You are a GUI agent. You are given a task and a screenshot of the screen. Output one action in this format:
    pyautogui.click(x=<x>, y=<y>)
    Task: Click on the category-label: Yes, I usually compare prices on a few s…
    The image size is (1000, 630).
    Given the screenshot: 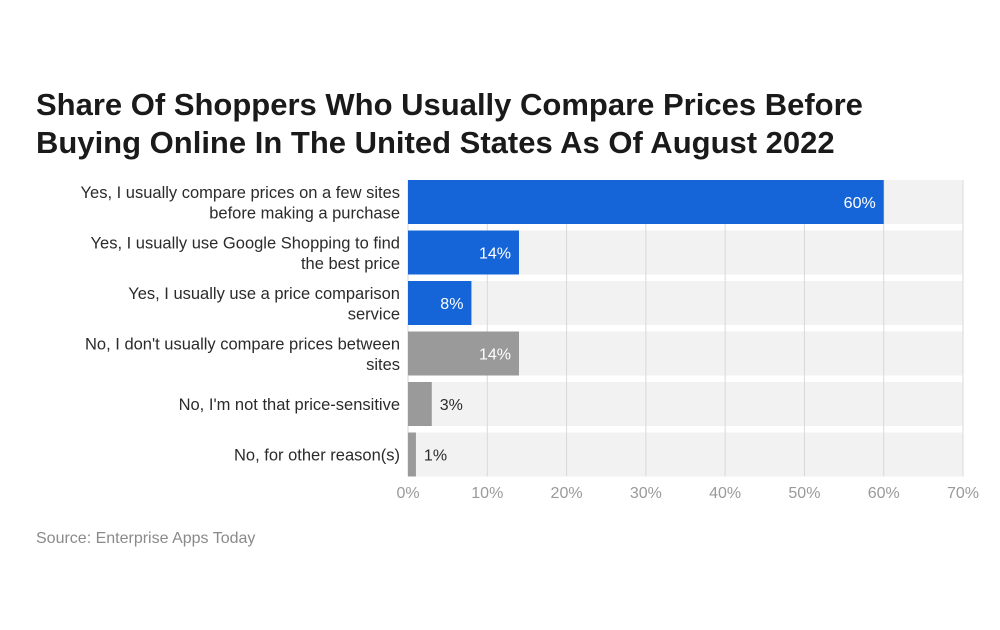 What is the action you would take?
    pyautogui.click(x=240, y=203)
    